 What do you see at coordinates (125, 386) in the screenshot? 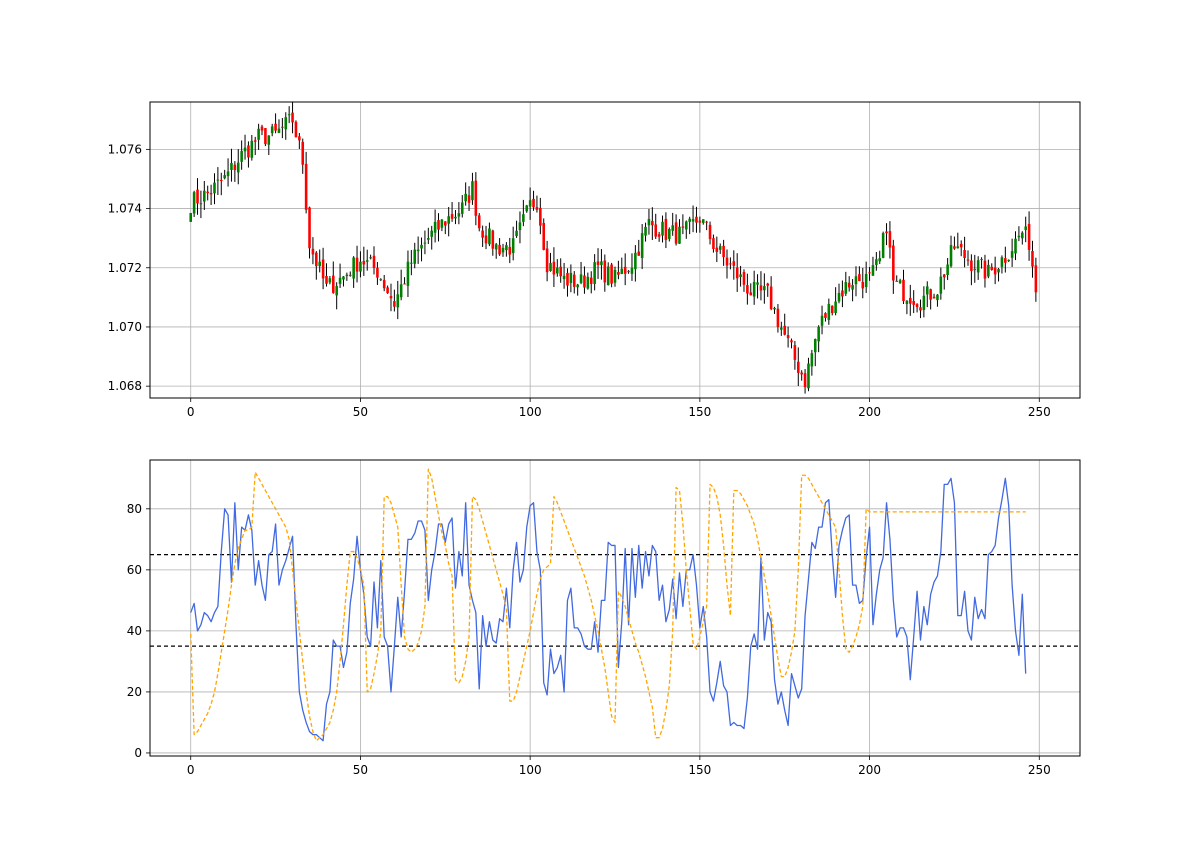
I see `price-y-tick-label: 1.068` at bounding box center [125, 386].